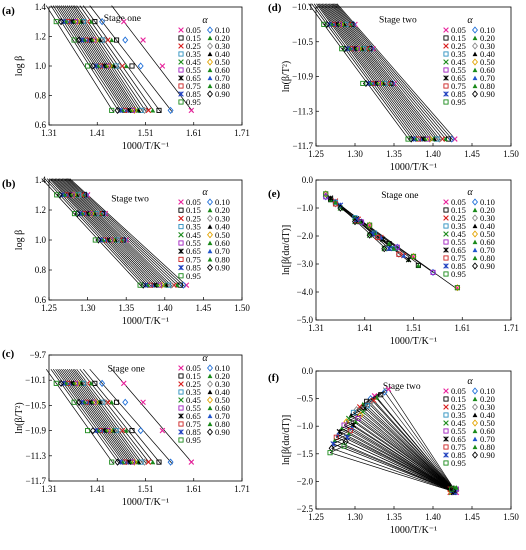 This screenshot has width=526, height=550. I want to click on y-tick-label: 1.2, so click(40, 210).